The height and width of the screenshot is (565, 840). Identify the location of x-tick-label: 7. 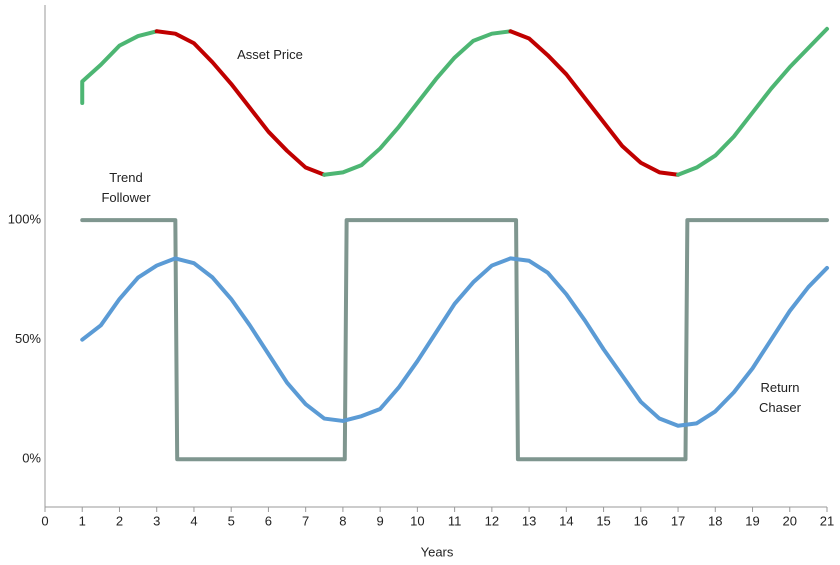
(305, 520).